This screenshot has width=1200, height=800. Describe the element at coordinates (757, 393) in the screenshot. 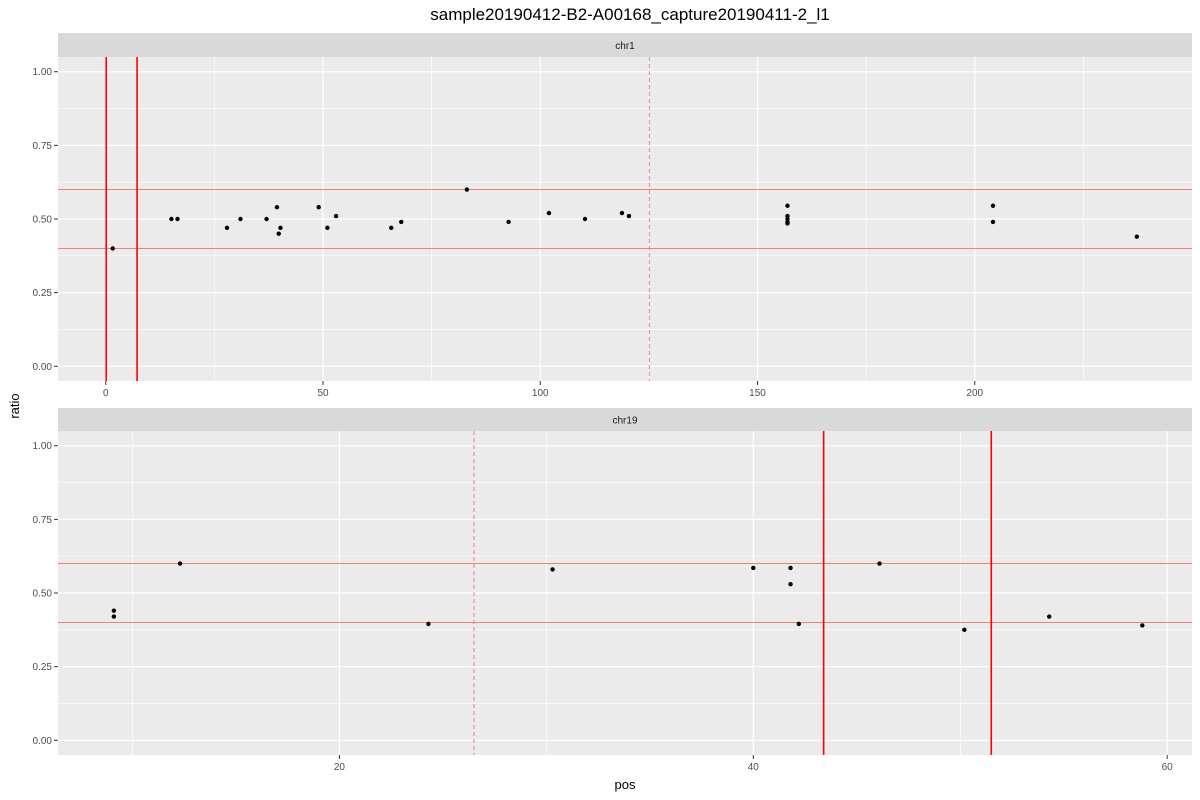

I see `x-tick-label: 150` at that location.